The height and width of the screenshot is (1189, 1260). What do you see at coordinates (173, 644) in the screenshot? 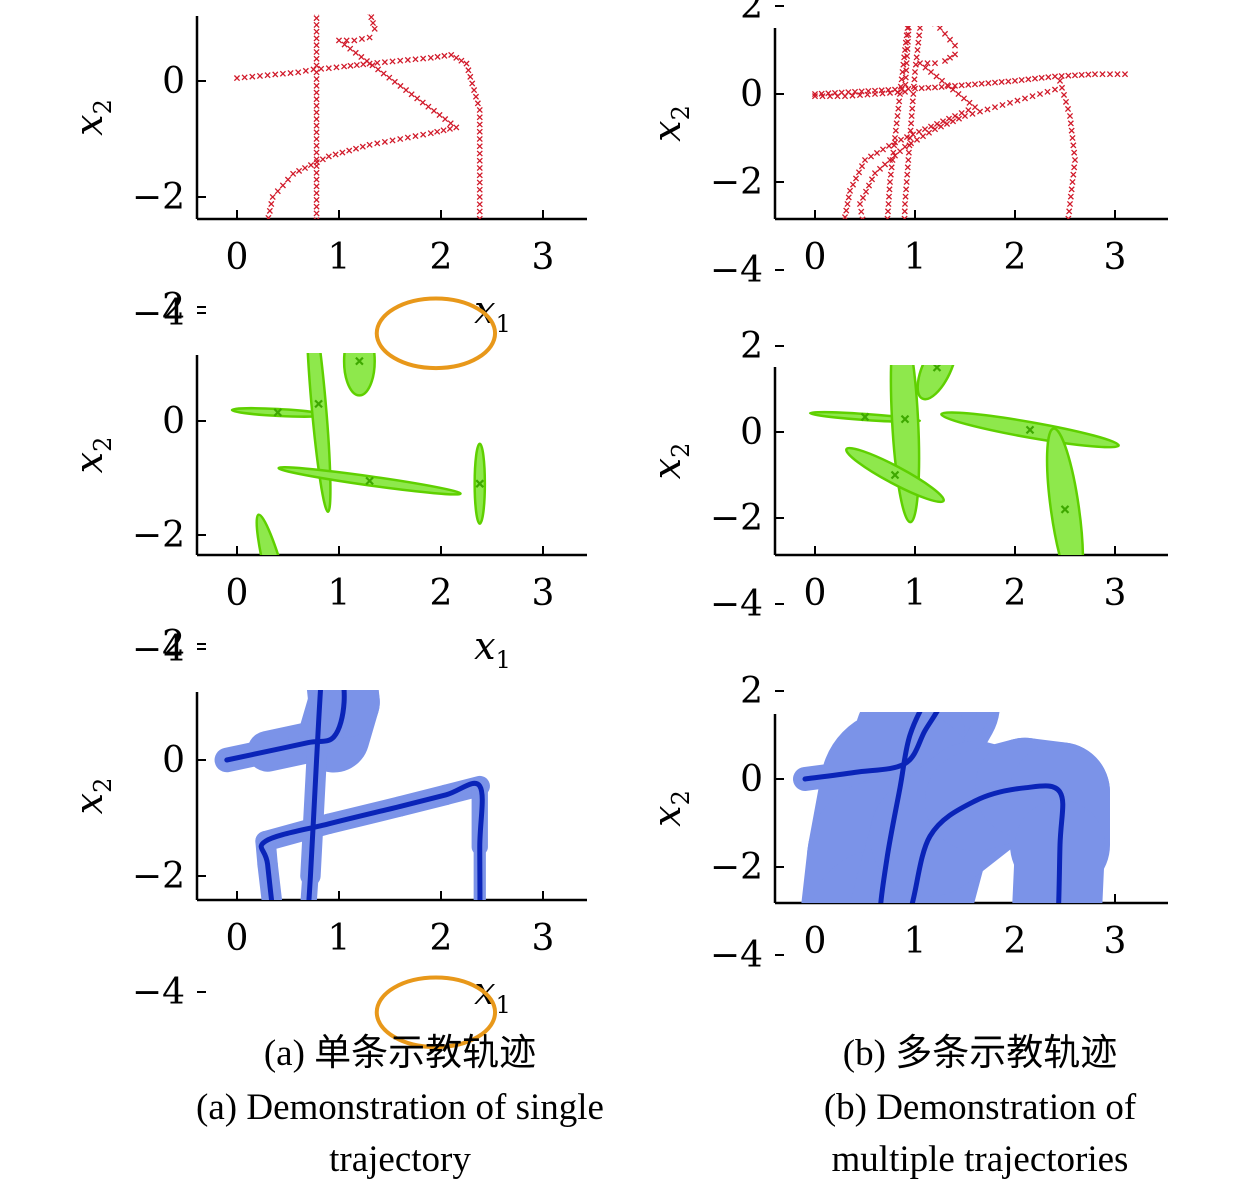
I see `y-tick-label: 2` at bounding box center [173, 644].